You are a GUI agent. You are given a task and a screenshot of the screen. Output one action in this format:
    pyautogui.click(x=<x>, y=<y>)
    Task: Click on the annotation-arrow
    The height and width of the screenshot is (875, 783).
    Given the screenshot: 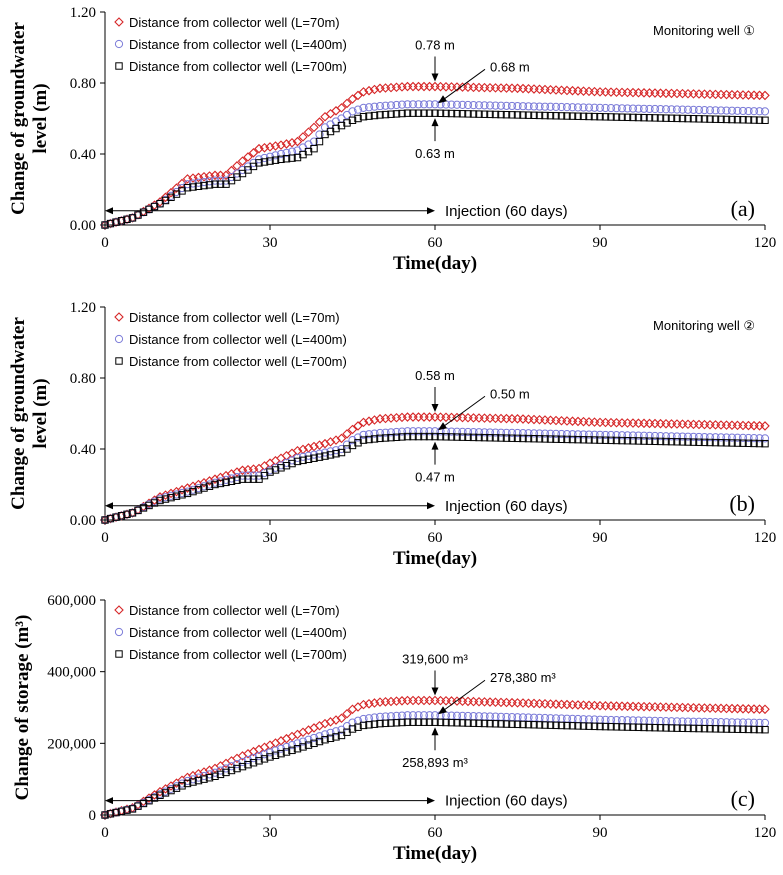 What is the action you would take?
    pyautogui.click(x=463, y=85)
    